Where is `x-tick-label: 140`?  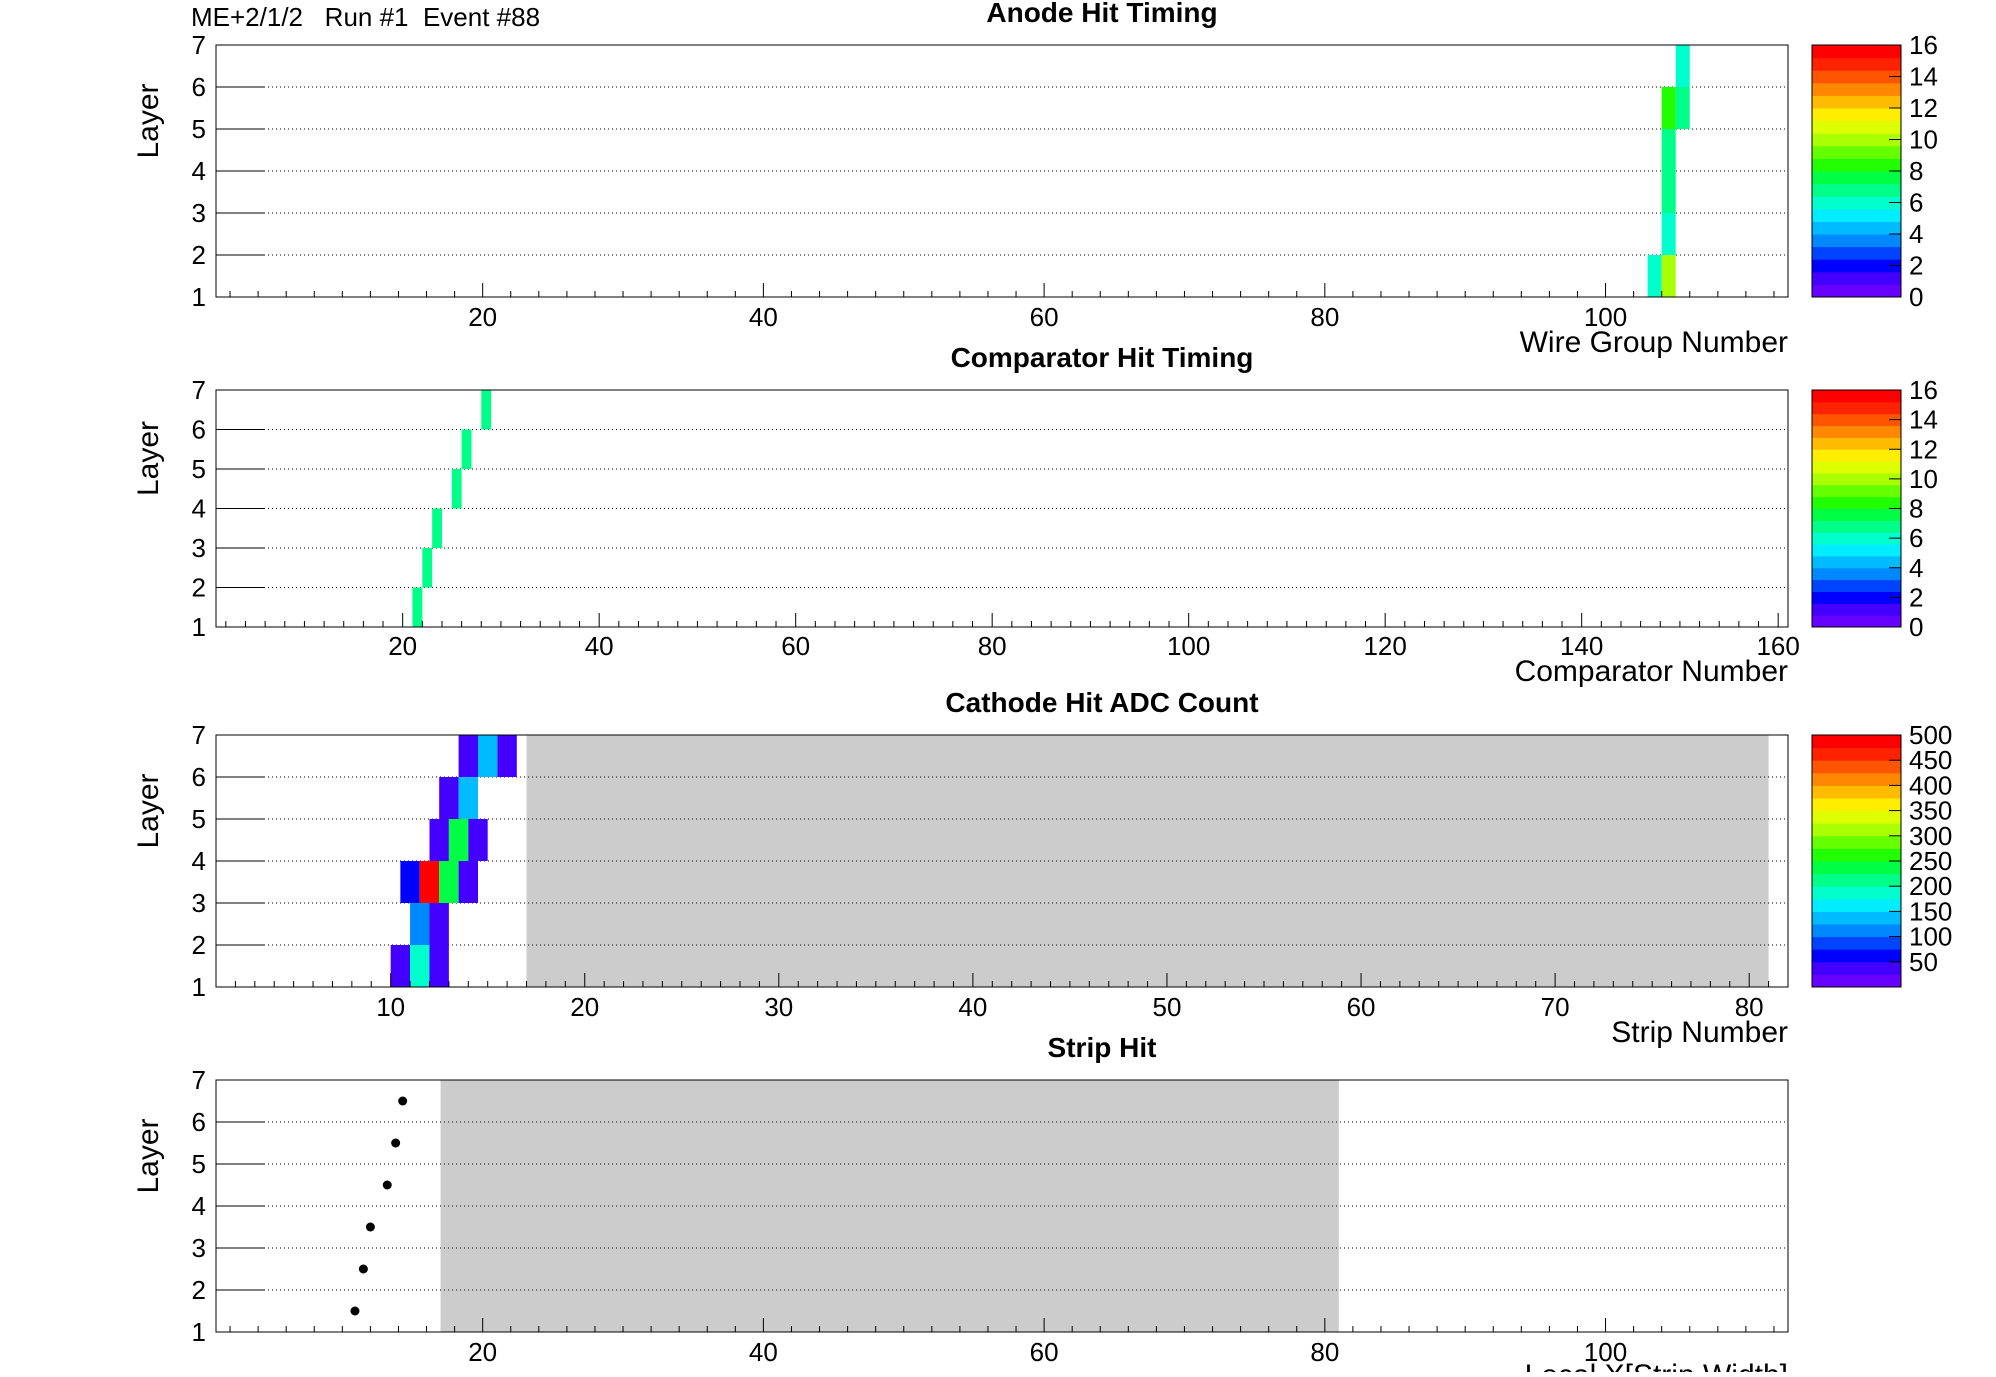
x-tick-label: 140 is located at coordinates (1581, 646).